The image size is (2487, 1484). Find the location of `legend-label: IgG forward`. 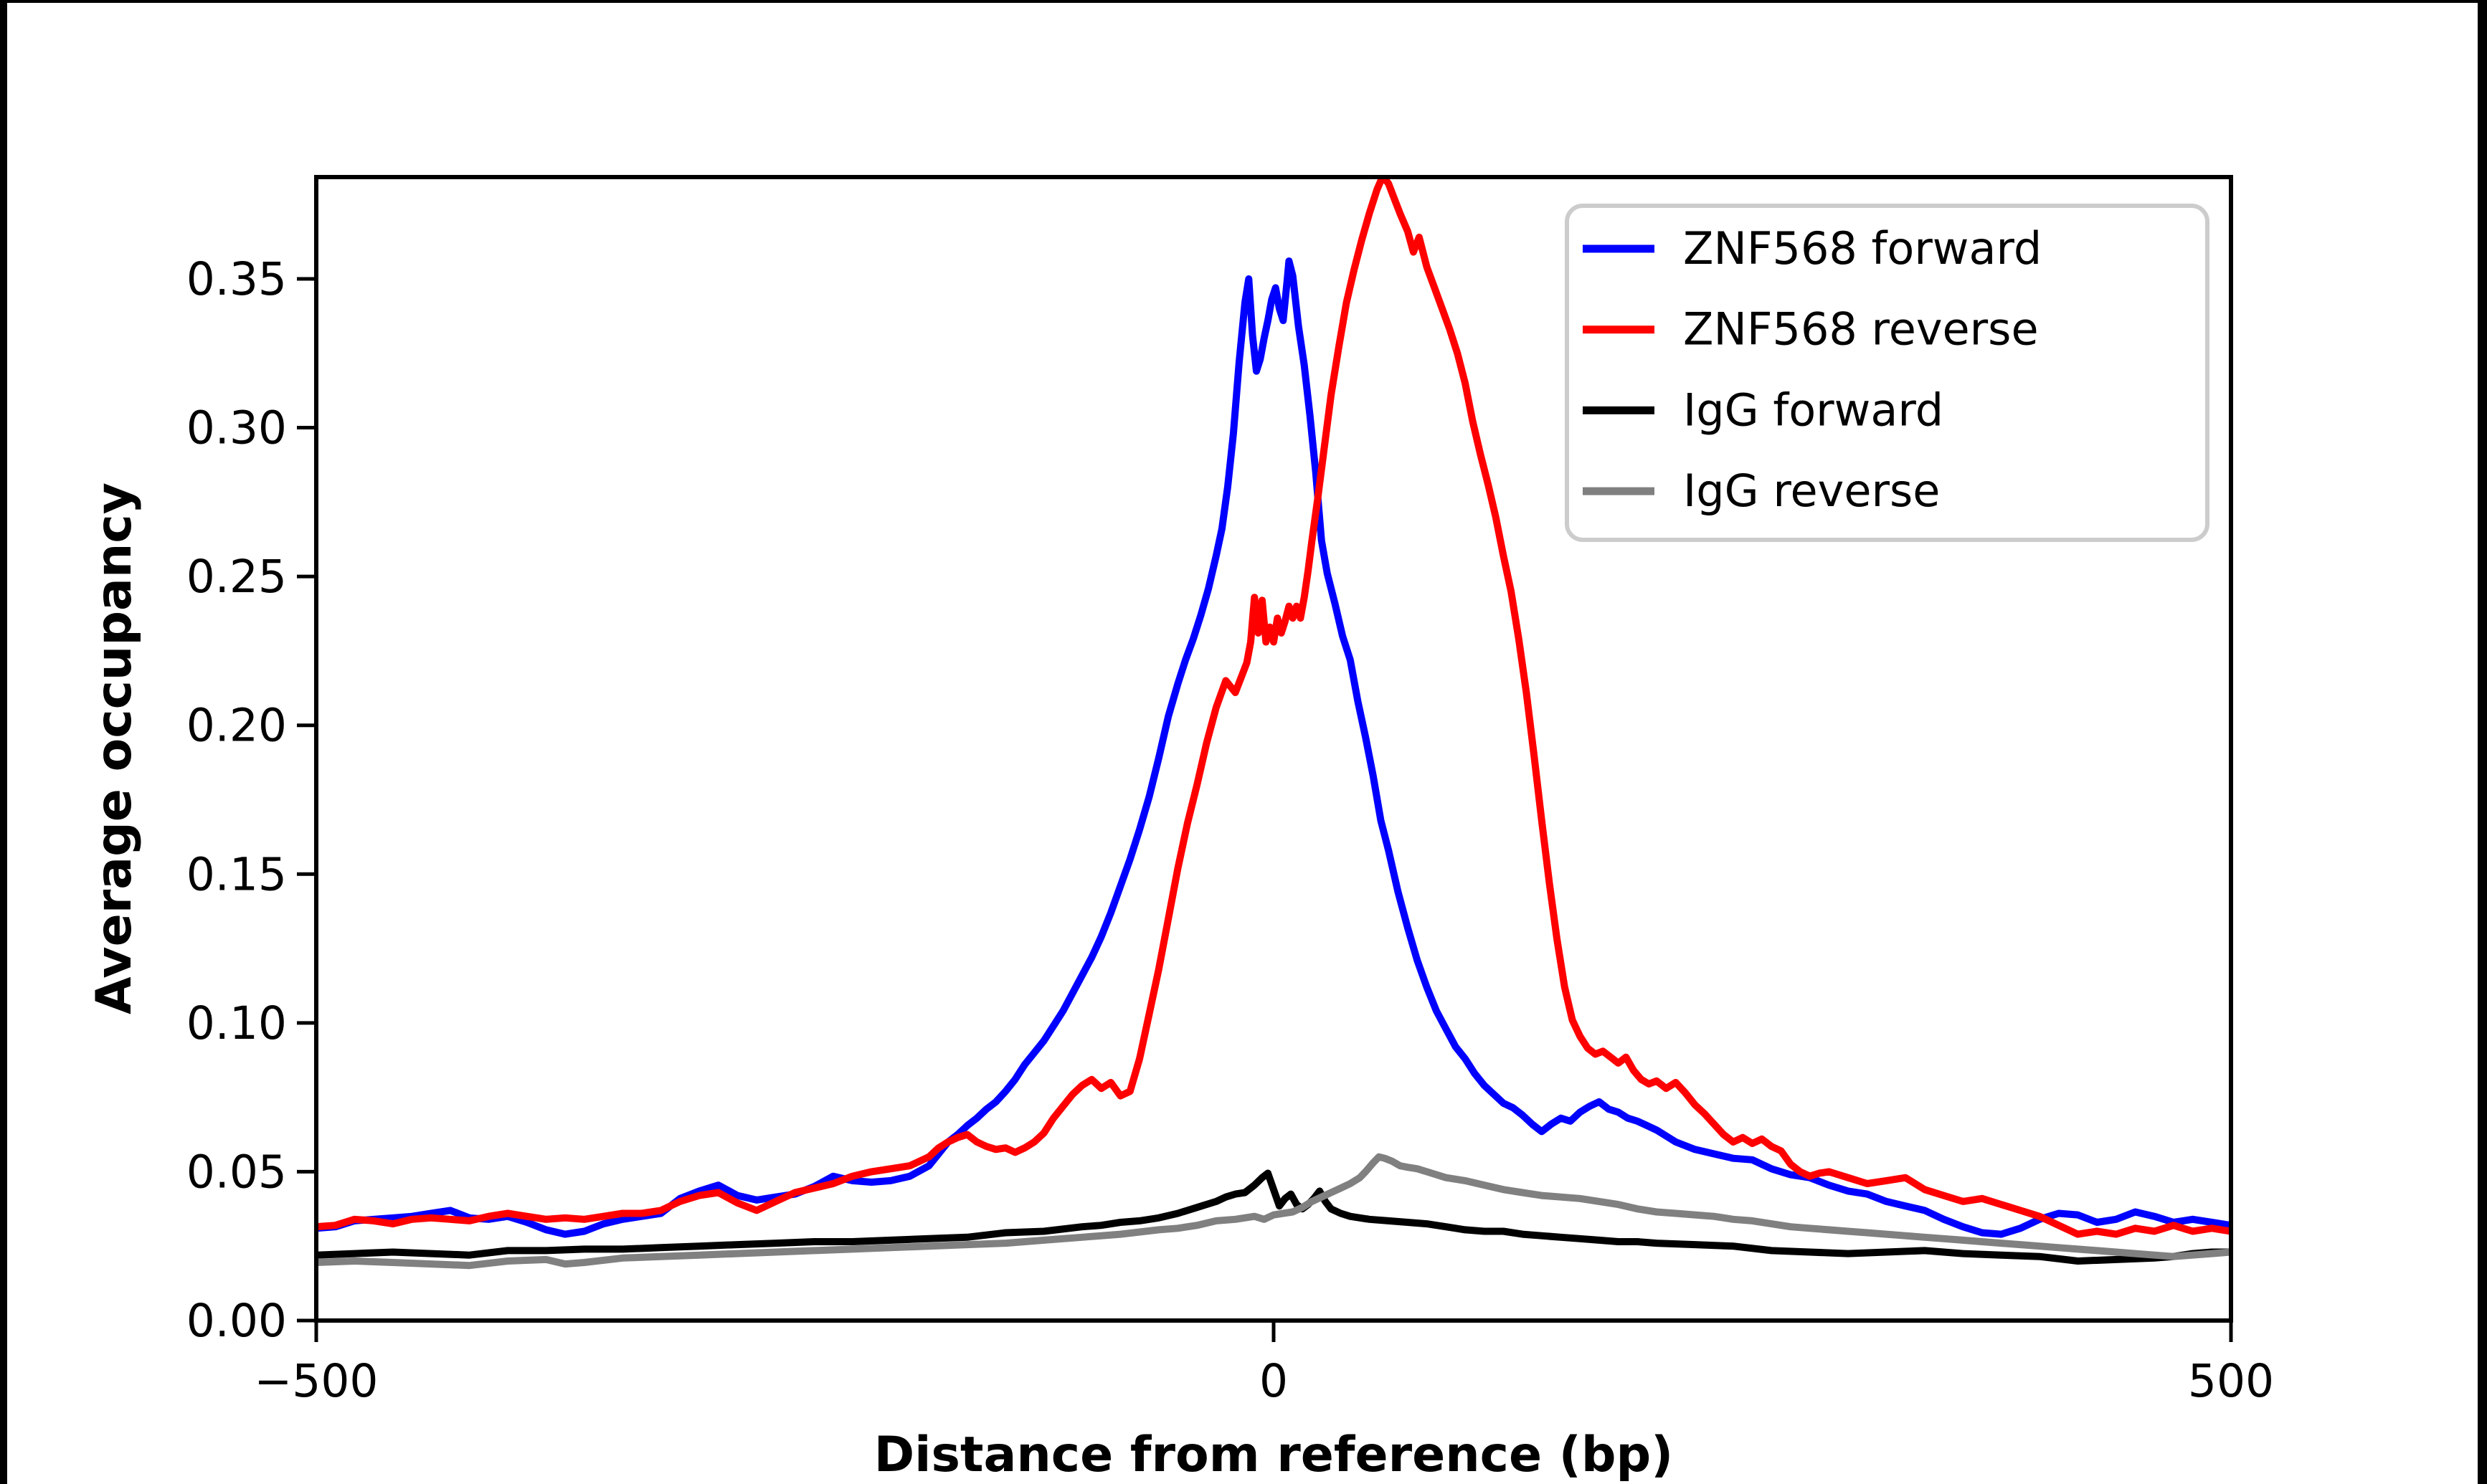

legend-label: IgG forward is located at coordinates (1813, 410).